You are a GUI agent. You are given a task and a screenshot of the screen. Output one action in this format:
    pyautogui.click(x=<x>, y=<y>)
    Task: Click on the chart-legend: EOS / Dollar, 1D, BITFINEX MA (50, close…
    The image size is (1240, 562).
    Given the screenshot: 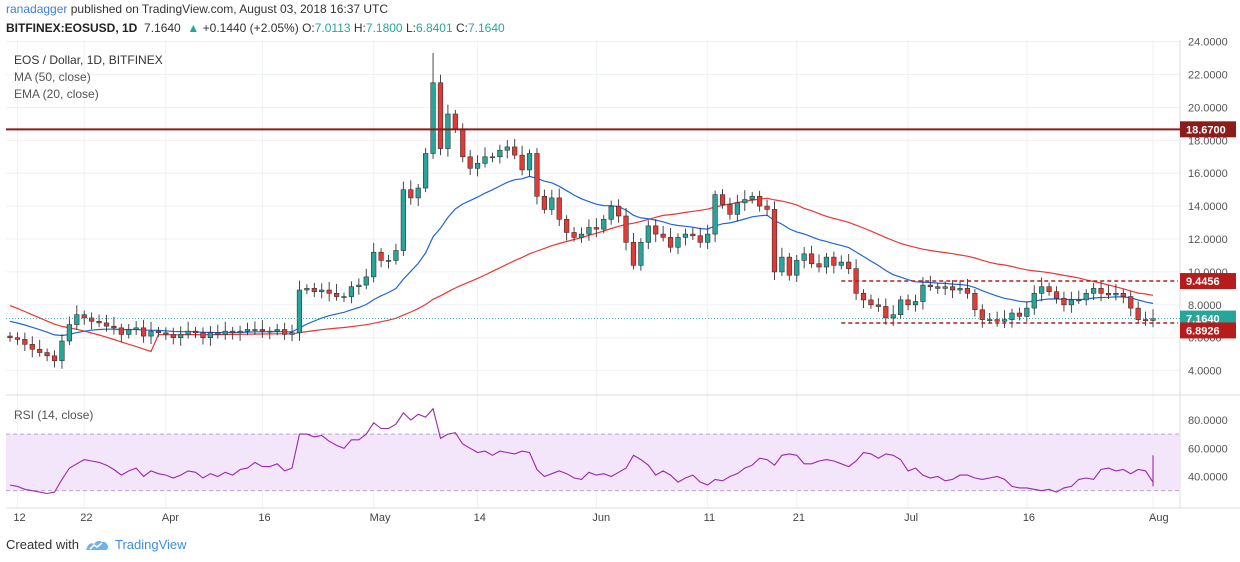 What is the action you would take?
    pyautogui.click(x=88, y=77)
    